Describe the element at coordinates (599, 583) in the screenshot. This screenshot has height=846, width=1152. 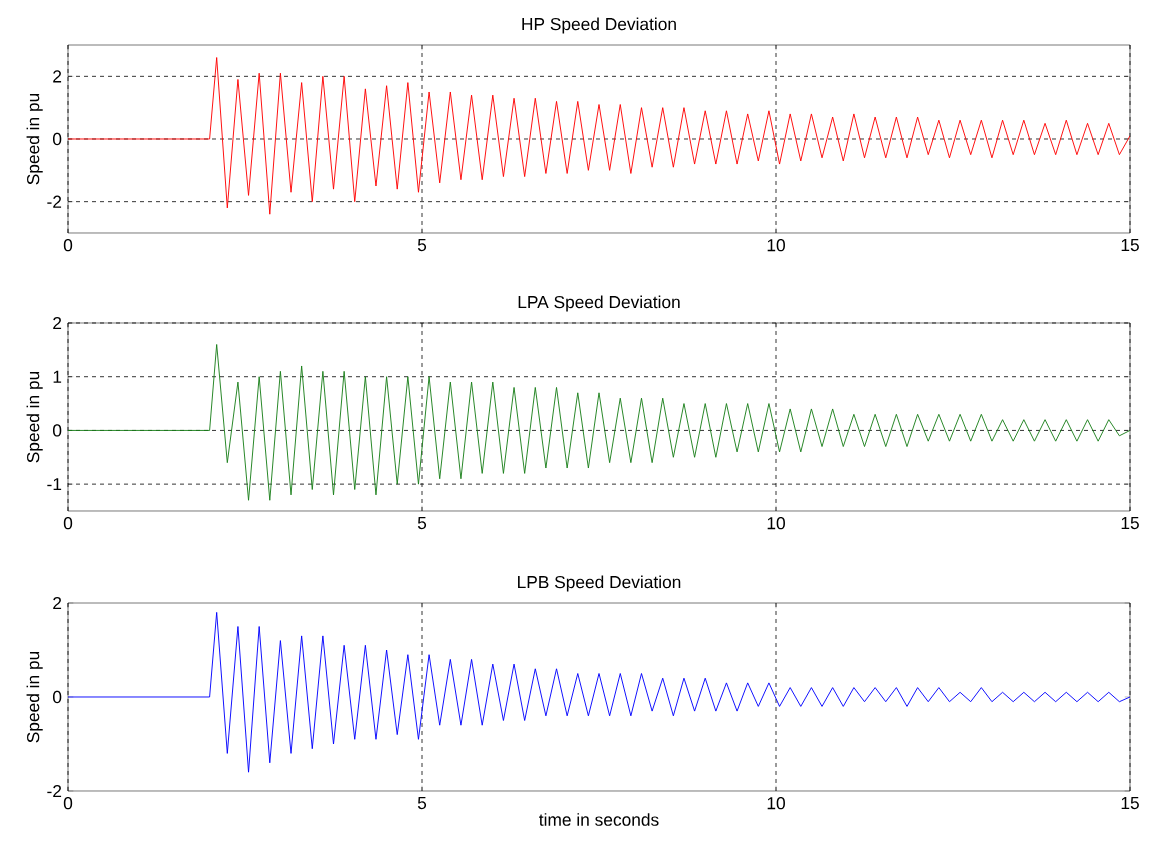
I see `chart-title: LPB Speed Deviation` at that location.